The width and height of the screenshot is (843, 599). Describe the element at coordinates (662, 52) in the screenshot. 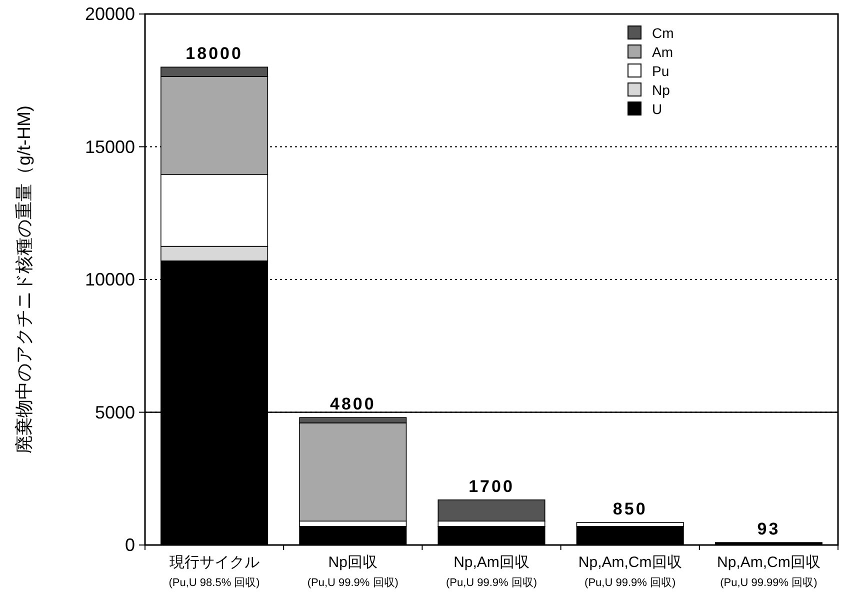

I see `legend-label: Am` at that location.